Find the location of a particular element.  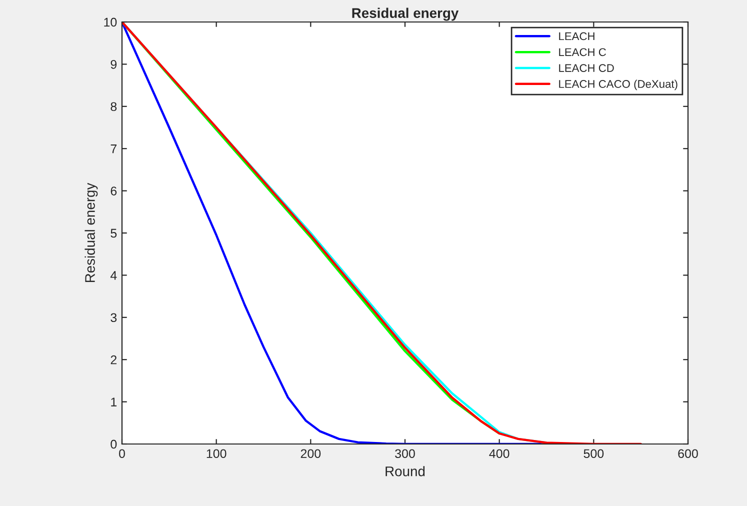

y-tick-label: 4 is located at coordinates (113, 275).